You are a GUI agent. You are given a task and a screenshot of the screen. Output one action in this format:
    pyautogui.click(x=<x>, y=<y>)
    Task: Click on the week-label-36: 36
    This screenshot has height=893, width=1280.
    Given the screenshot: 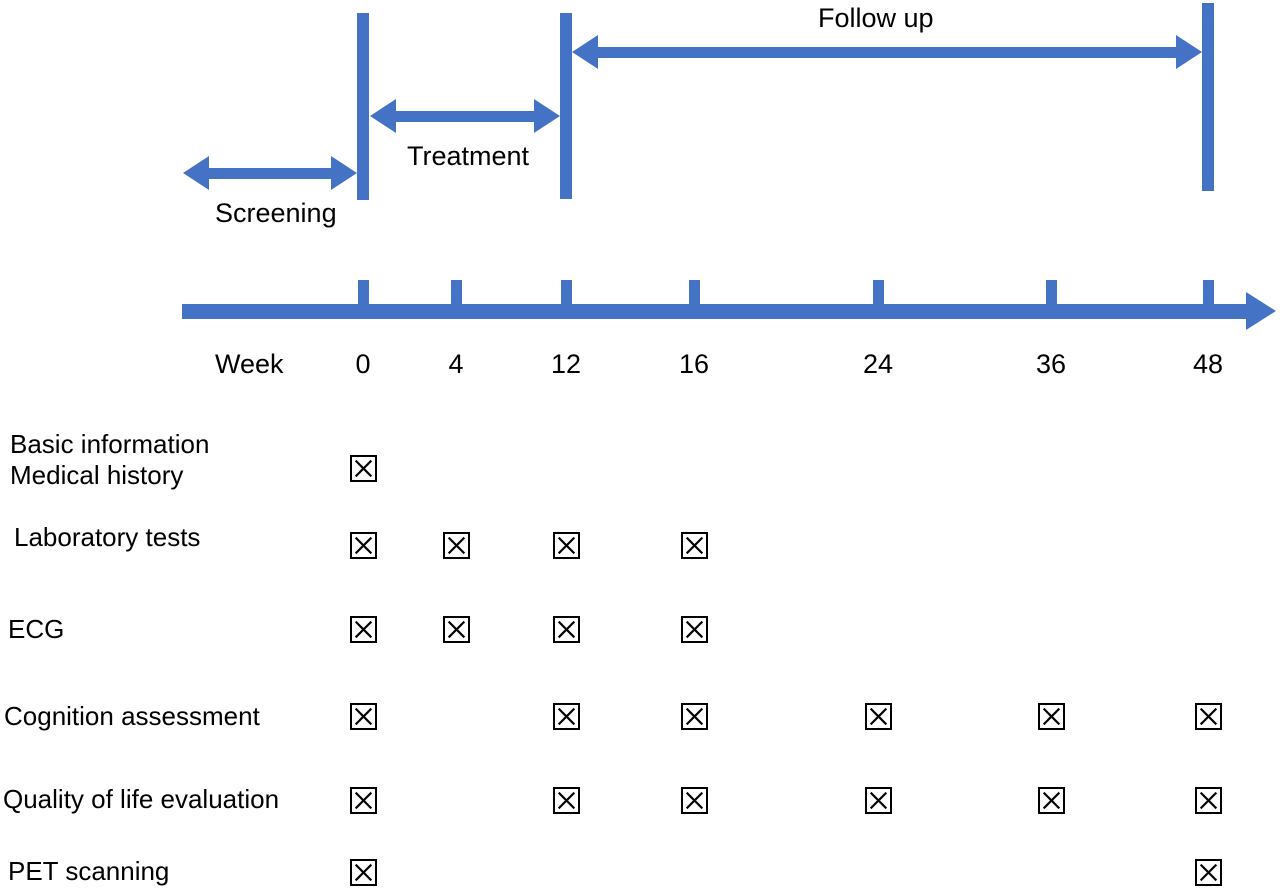 What is the action you would take?
    pyautogui.click(x=1051, y=364)
    